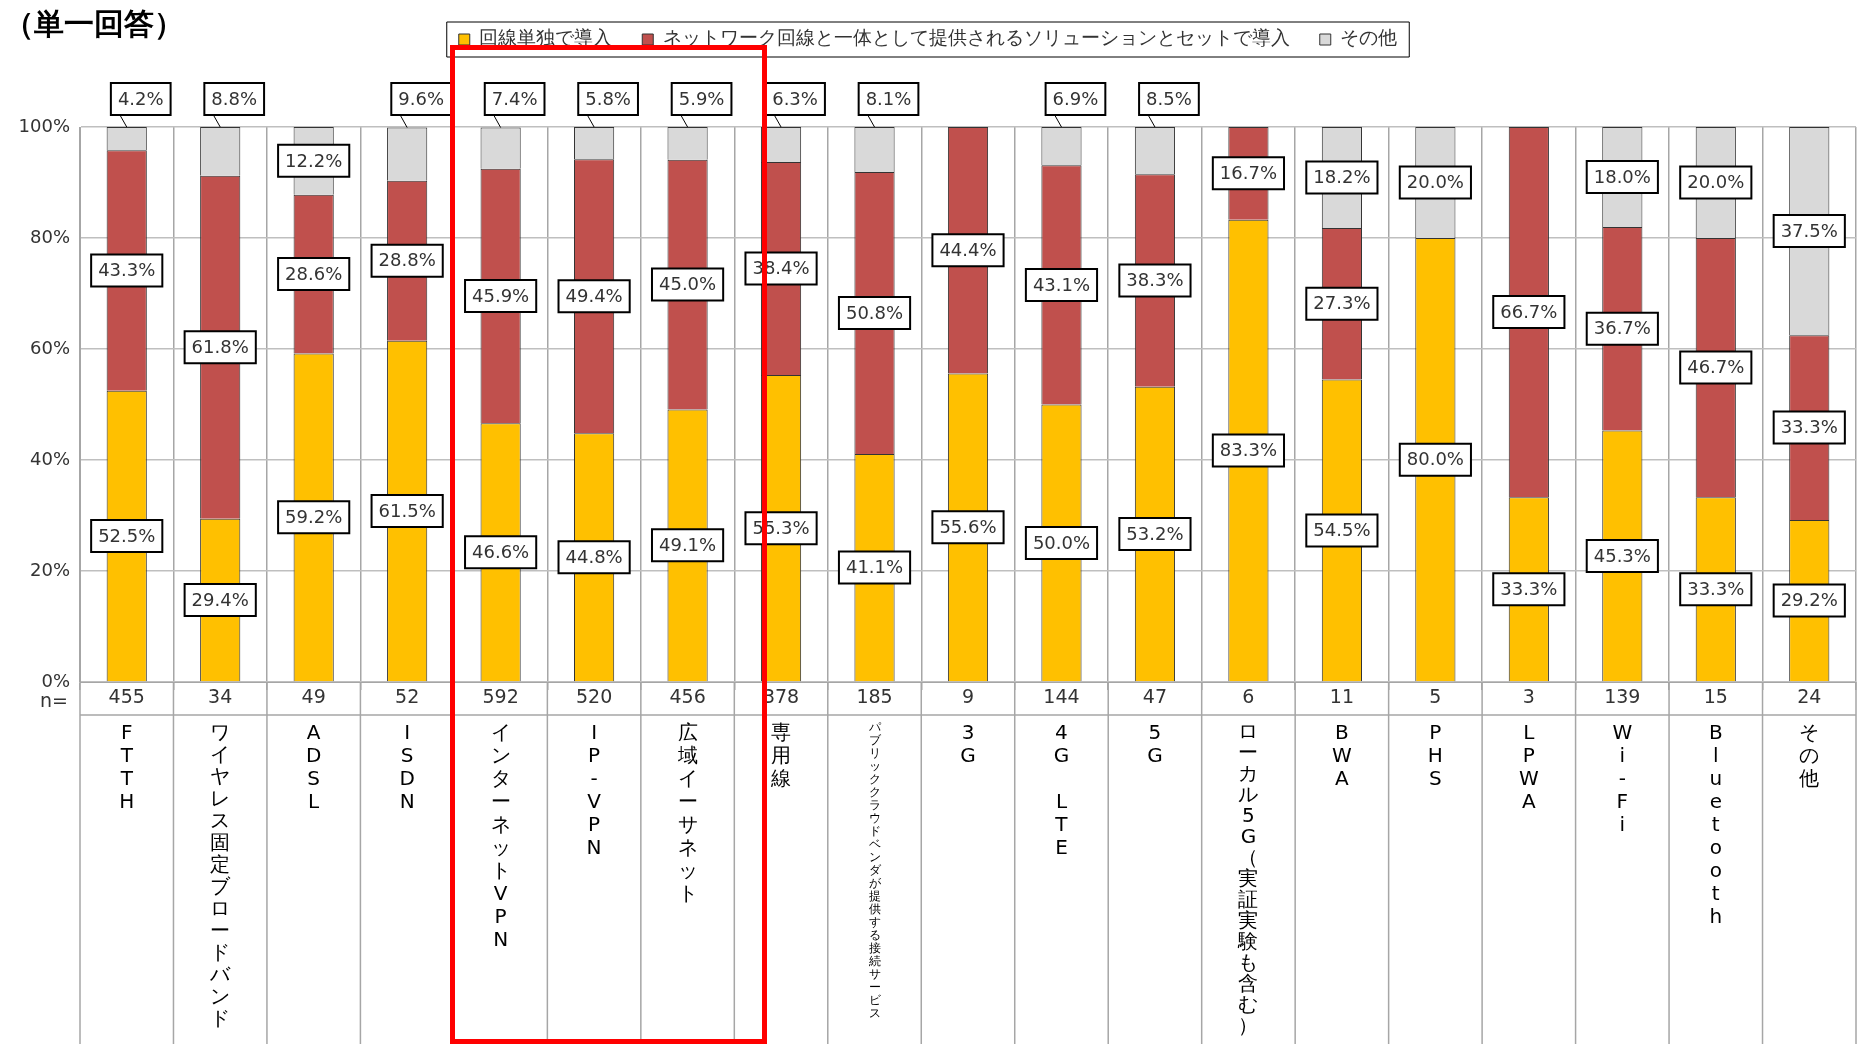 The height and width of the screenshot is (1044, 1860). Describe the element at coordinates (968, 527) in the screenshot. I see `data-label: 55.6%` at that location.